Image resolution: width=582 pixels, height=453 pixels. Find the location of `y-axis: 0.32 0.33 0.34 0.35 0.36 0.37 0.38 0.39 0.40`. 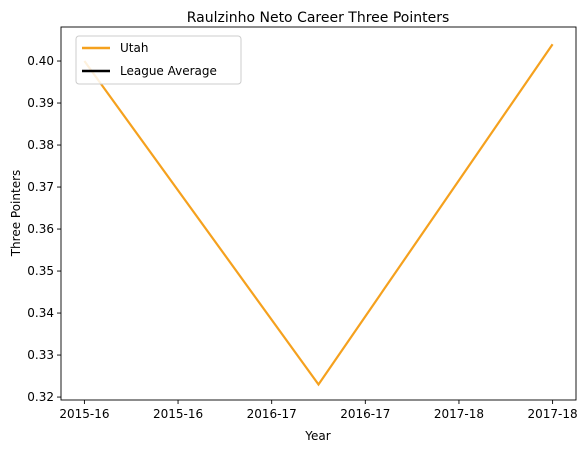

y-axis: 0.32 0.33 0.34 0.35 0.36 0.37 0.38 0.39 0.40 is located at coordinates (44, 229).